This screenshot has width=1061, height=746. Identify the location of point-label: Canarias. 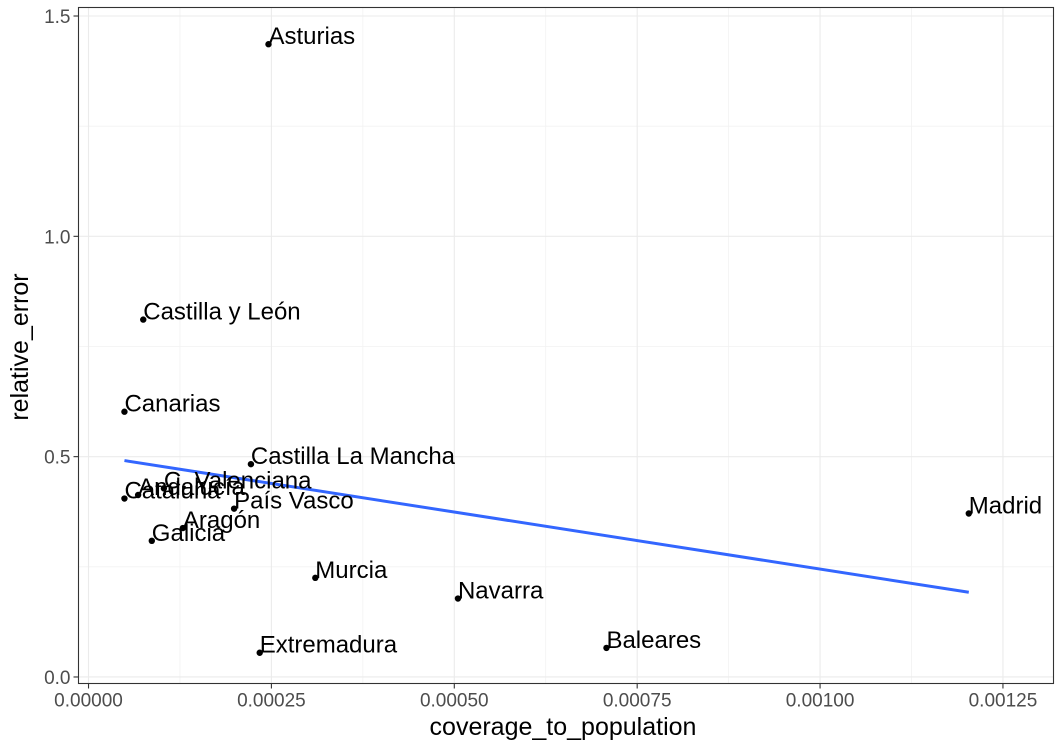
(172, 404).